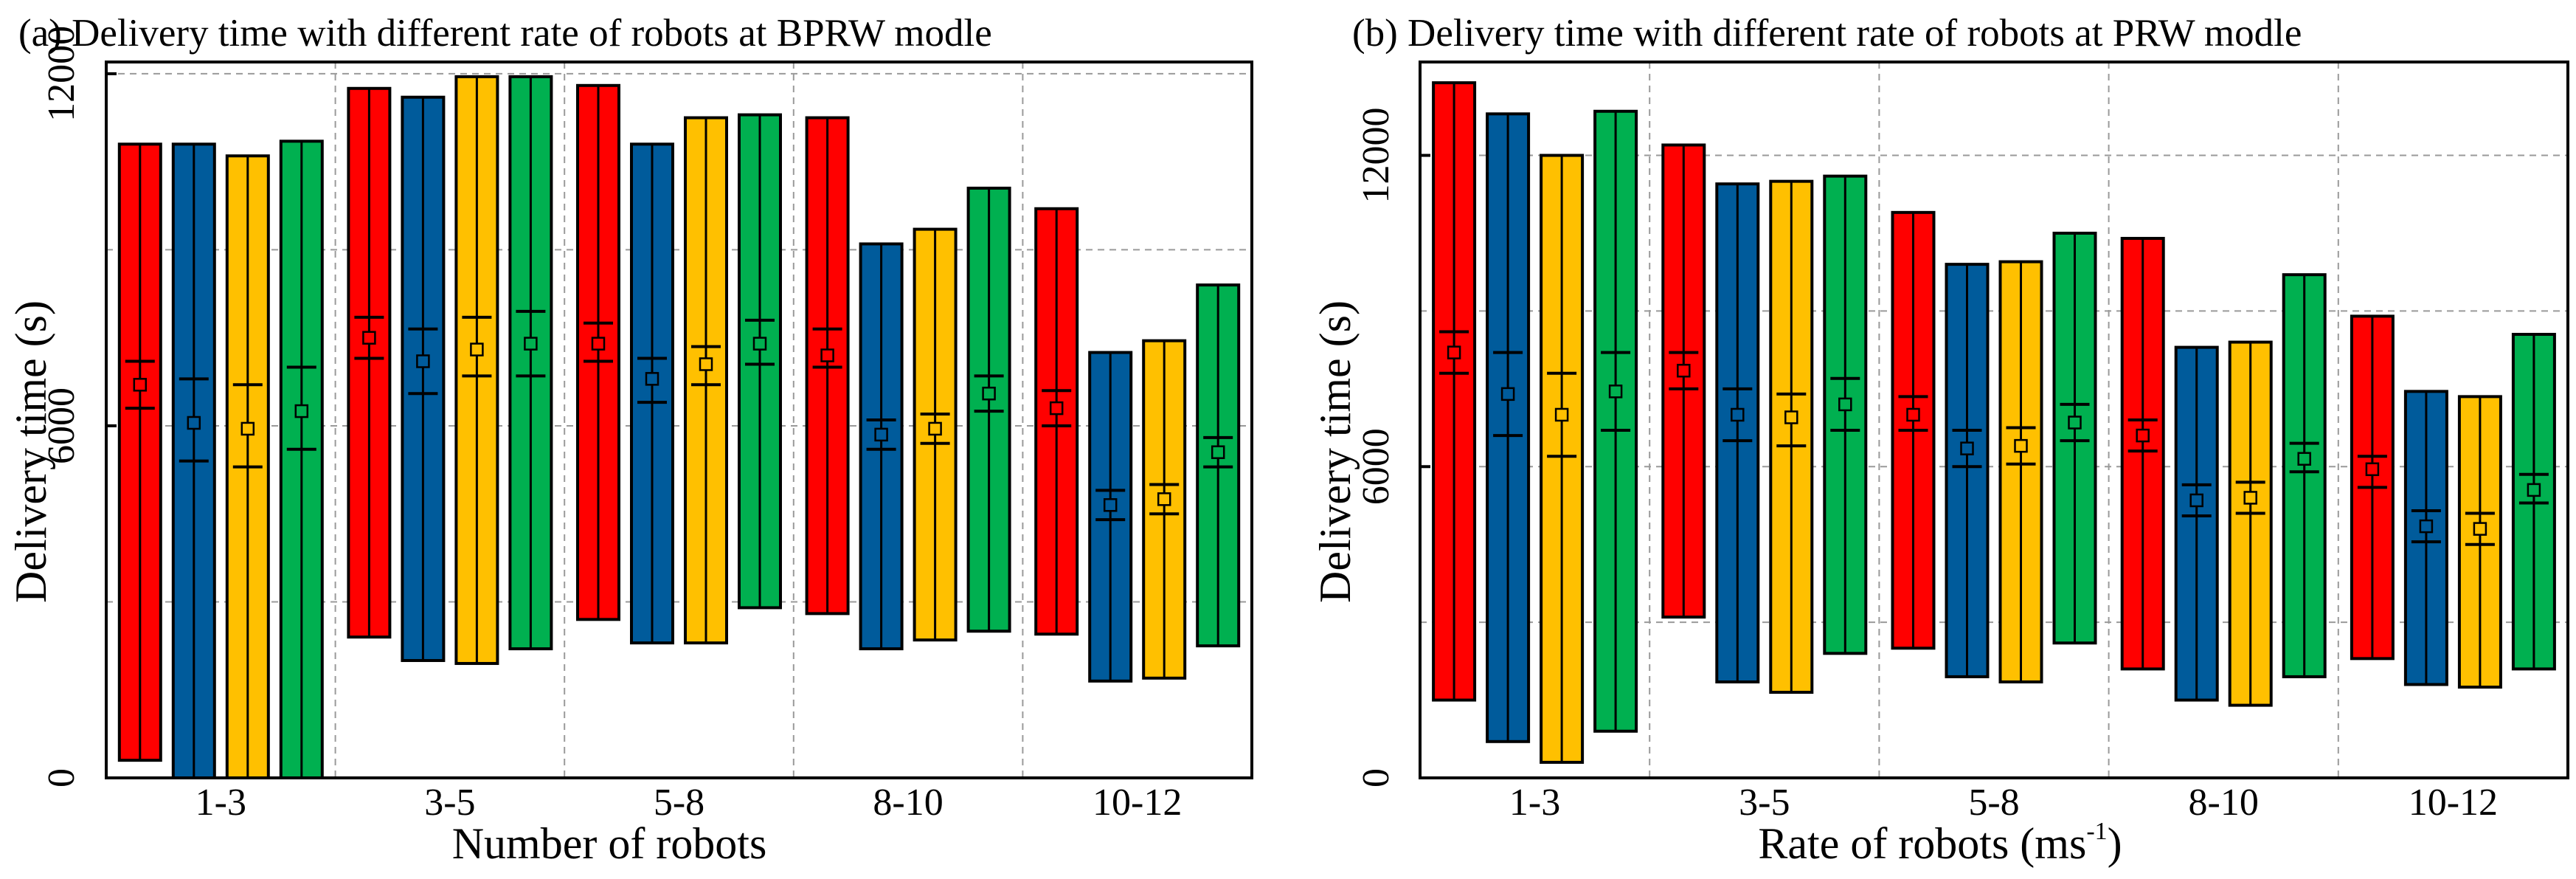  I want to click on chart-b-y-tick-label: 12000, so click(1376, 156).